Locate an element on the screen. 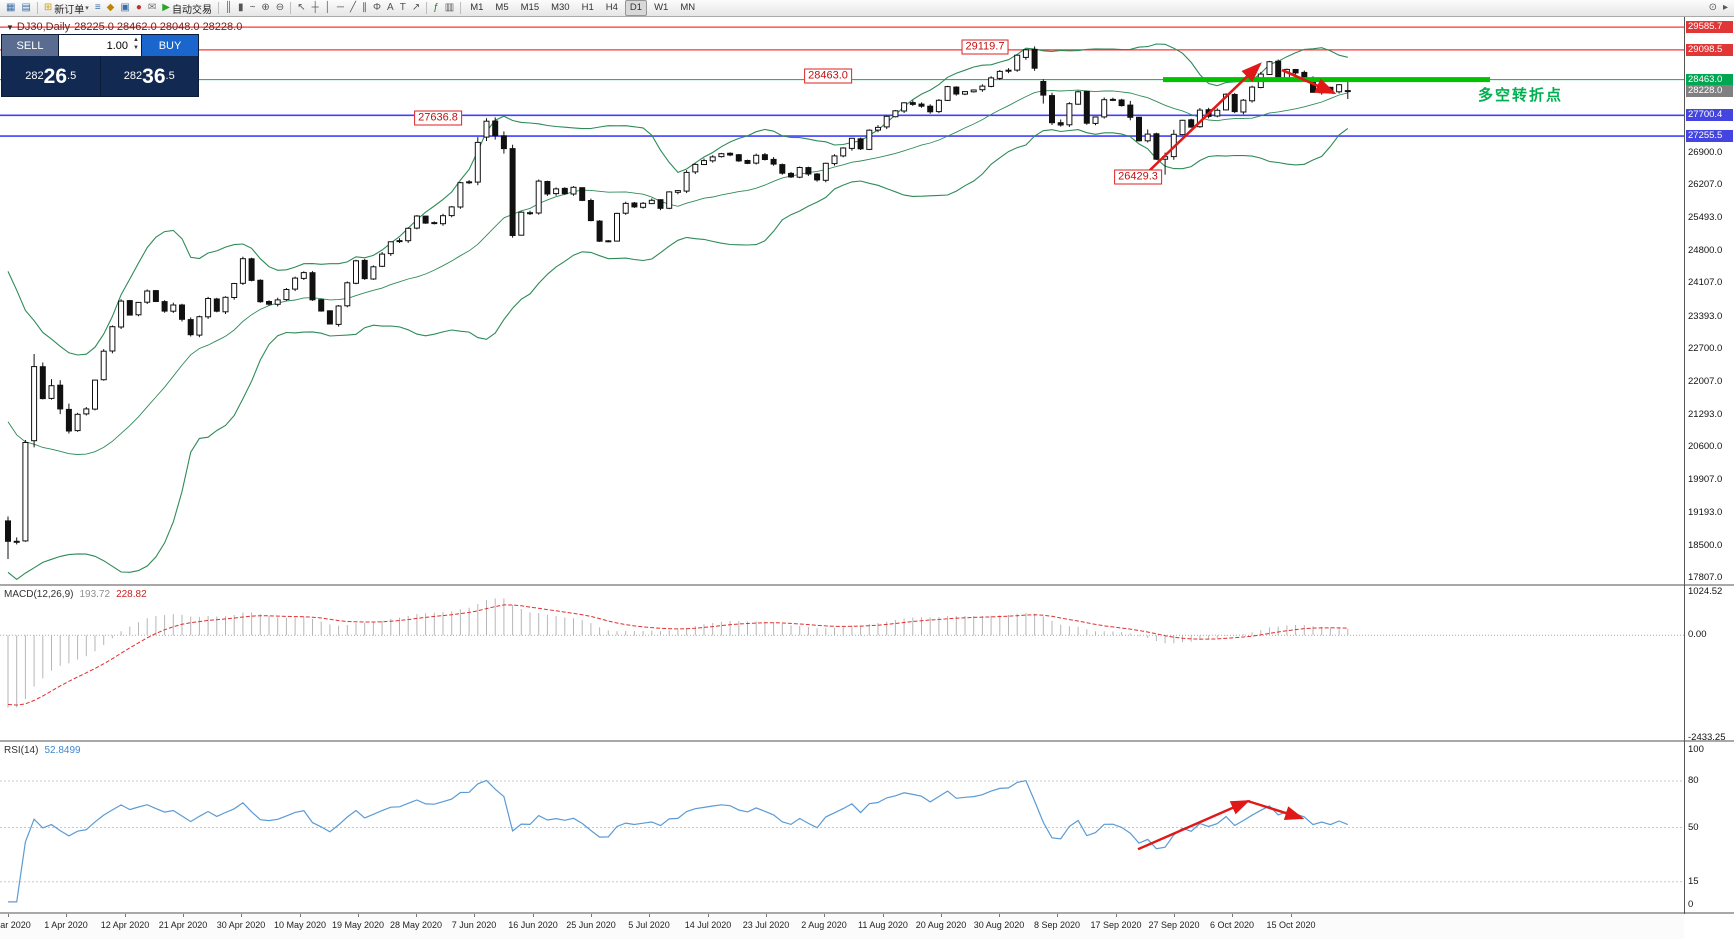 The image size is (1734, 939). text-icon: A is located at coordinates (390, 8).